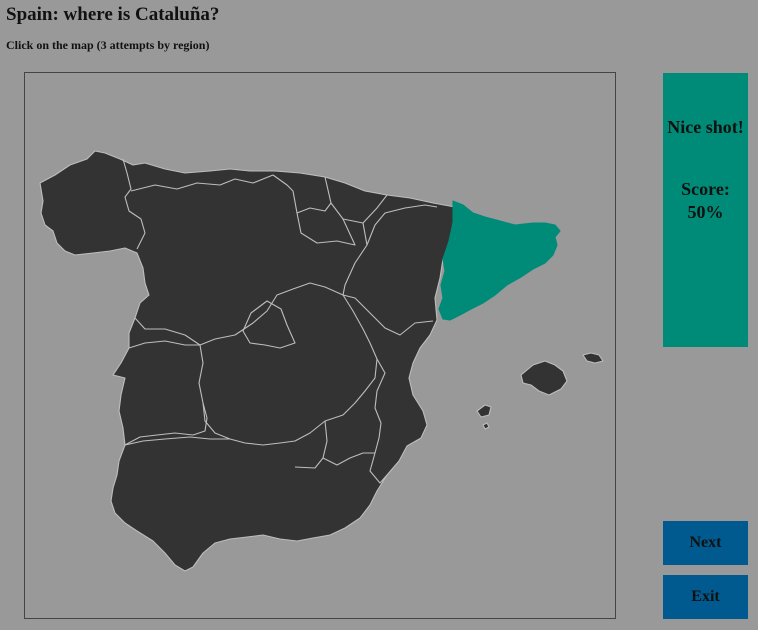 This screenshot has width=758, height=630. I want to click on score-label: Score:, so click(705, 189).